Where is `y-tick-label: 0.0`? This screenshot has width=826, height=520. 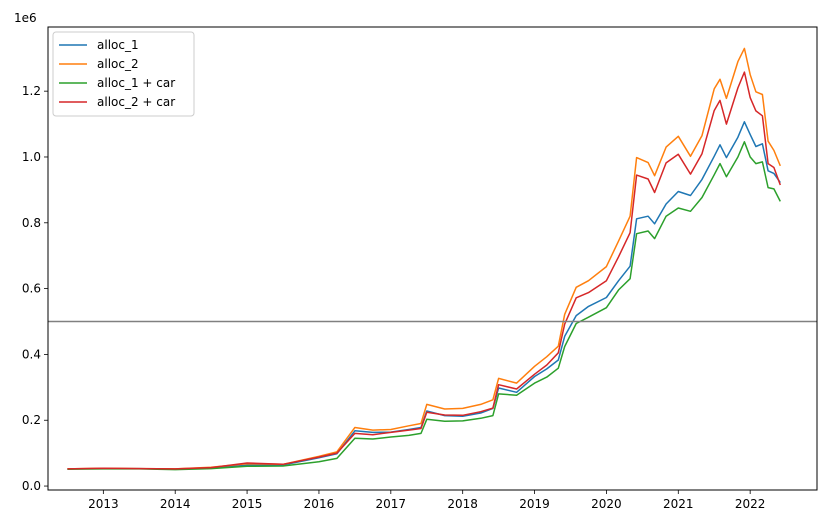 y-tick-label: 0.0 is located at coordinates (31, 486).